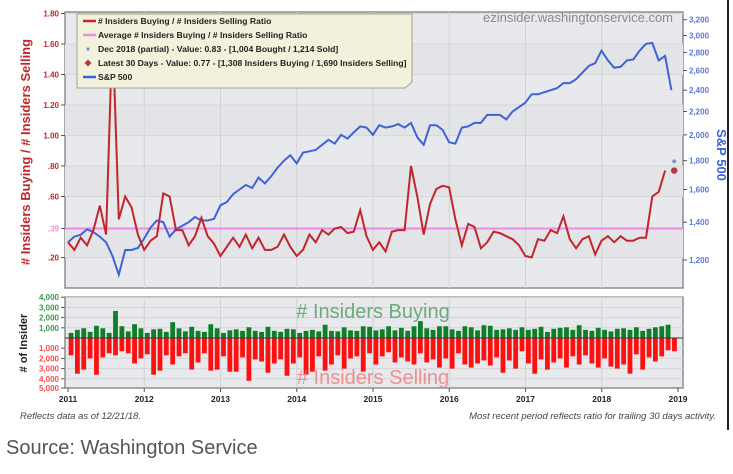 The image size is (733, 474). Describe the element at coordinates (699, 135) in the screenshot. I see `right-tick-label: 2,000` at that location.